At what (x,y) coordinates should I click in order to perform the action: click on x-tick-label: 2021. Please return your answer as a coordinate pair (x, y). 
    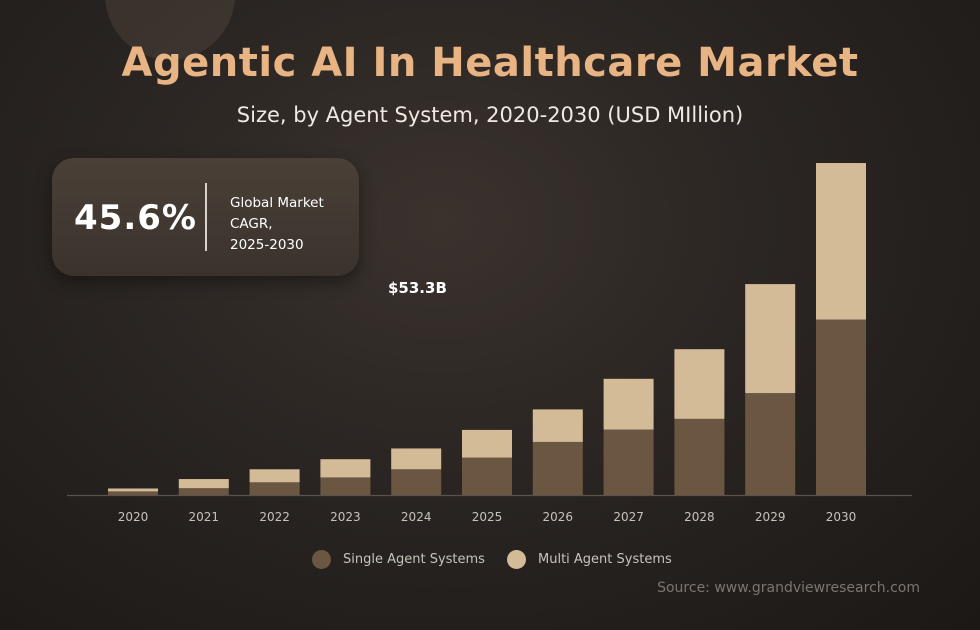
    Looking at the image, I should click on (204, 517).